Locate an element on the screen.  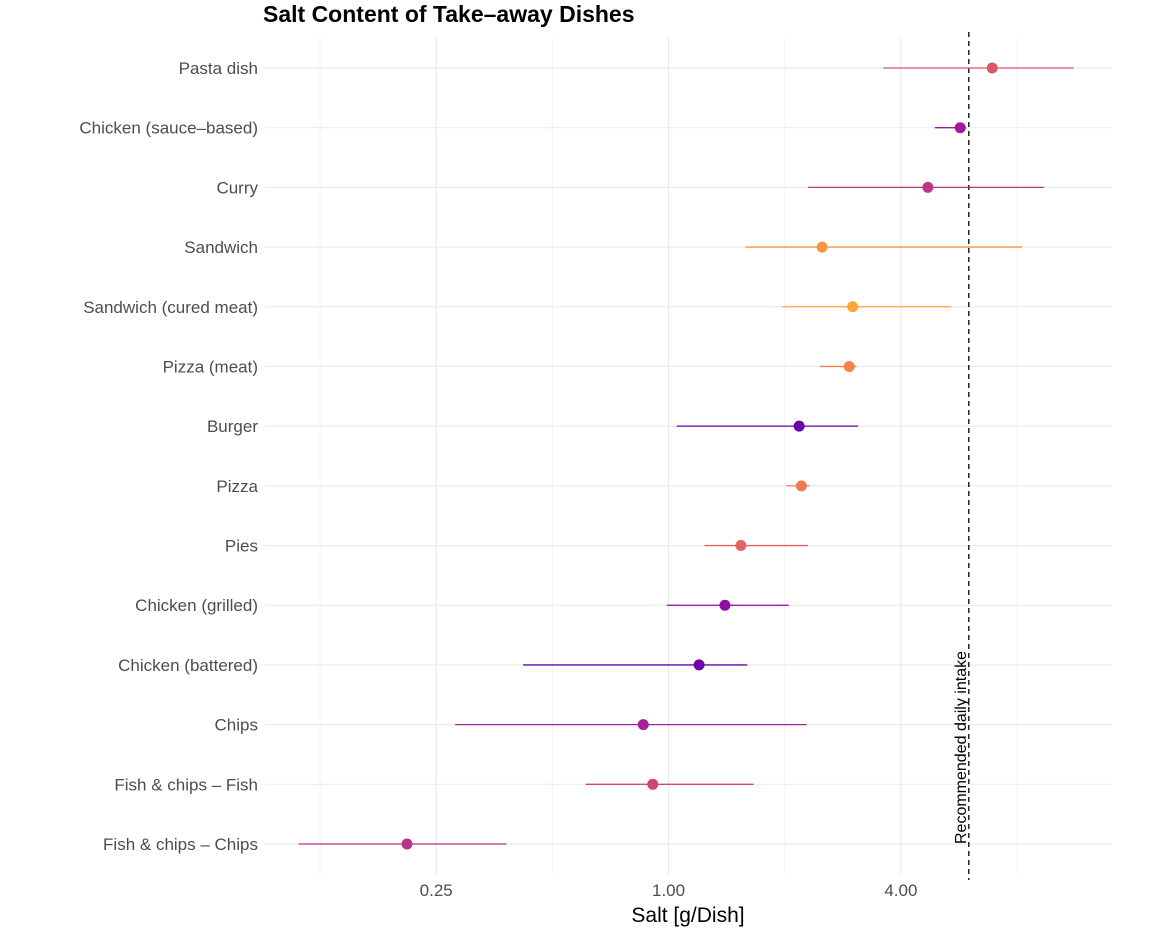
x-tick-labels: 0.25 1.00 4.00 is located at coordinates (669, 890).